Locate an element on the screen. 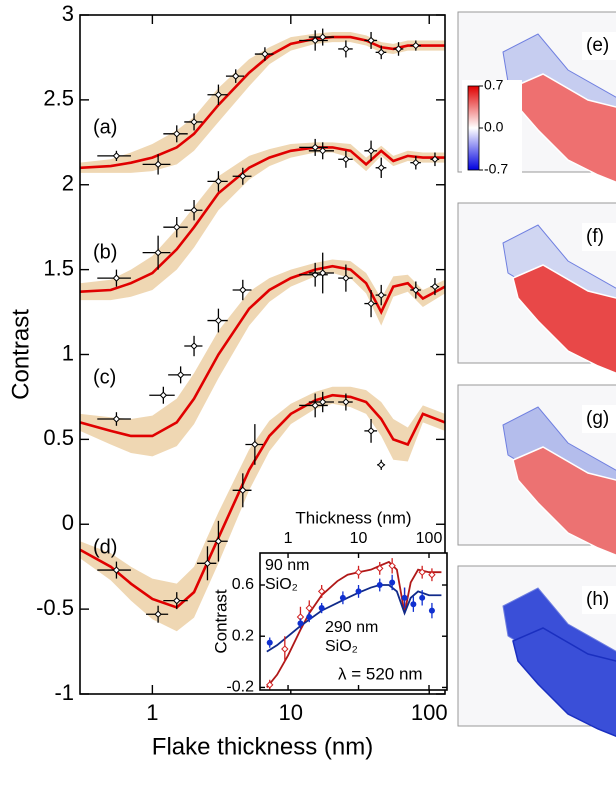 The image size is (616, 794). plot-frame is located at coordinates (353, 621).